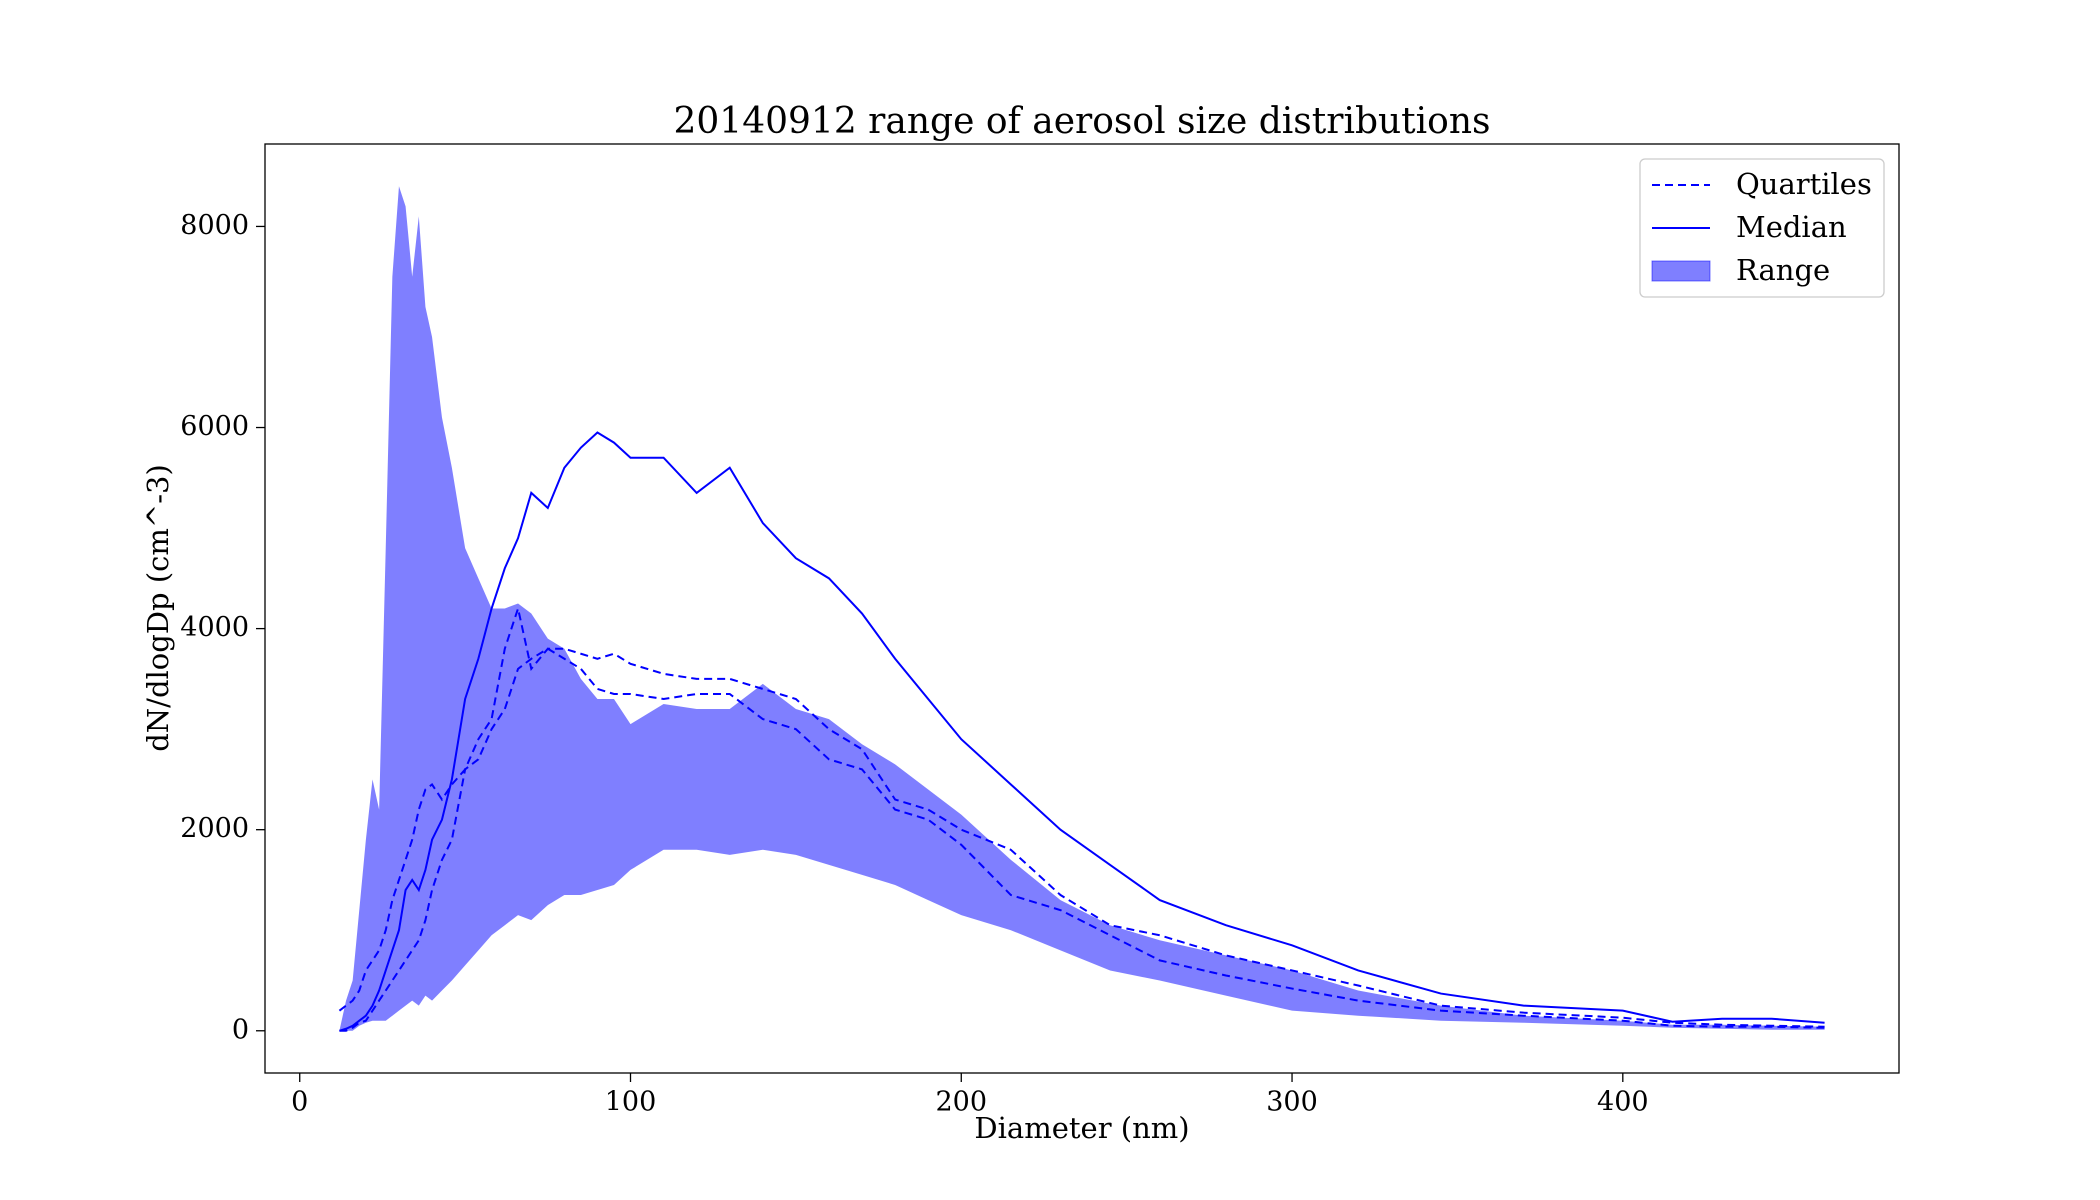 The width and height of the screenshot is (2100, 1200). I want to click on legend-swatch, so click(1681, 271).